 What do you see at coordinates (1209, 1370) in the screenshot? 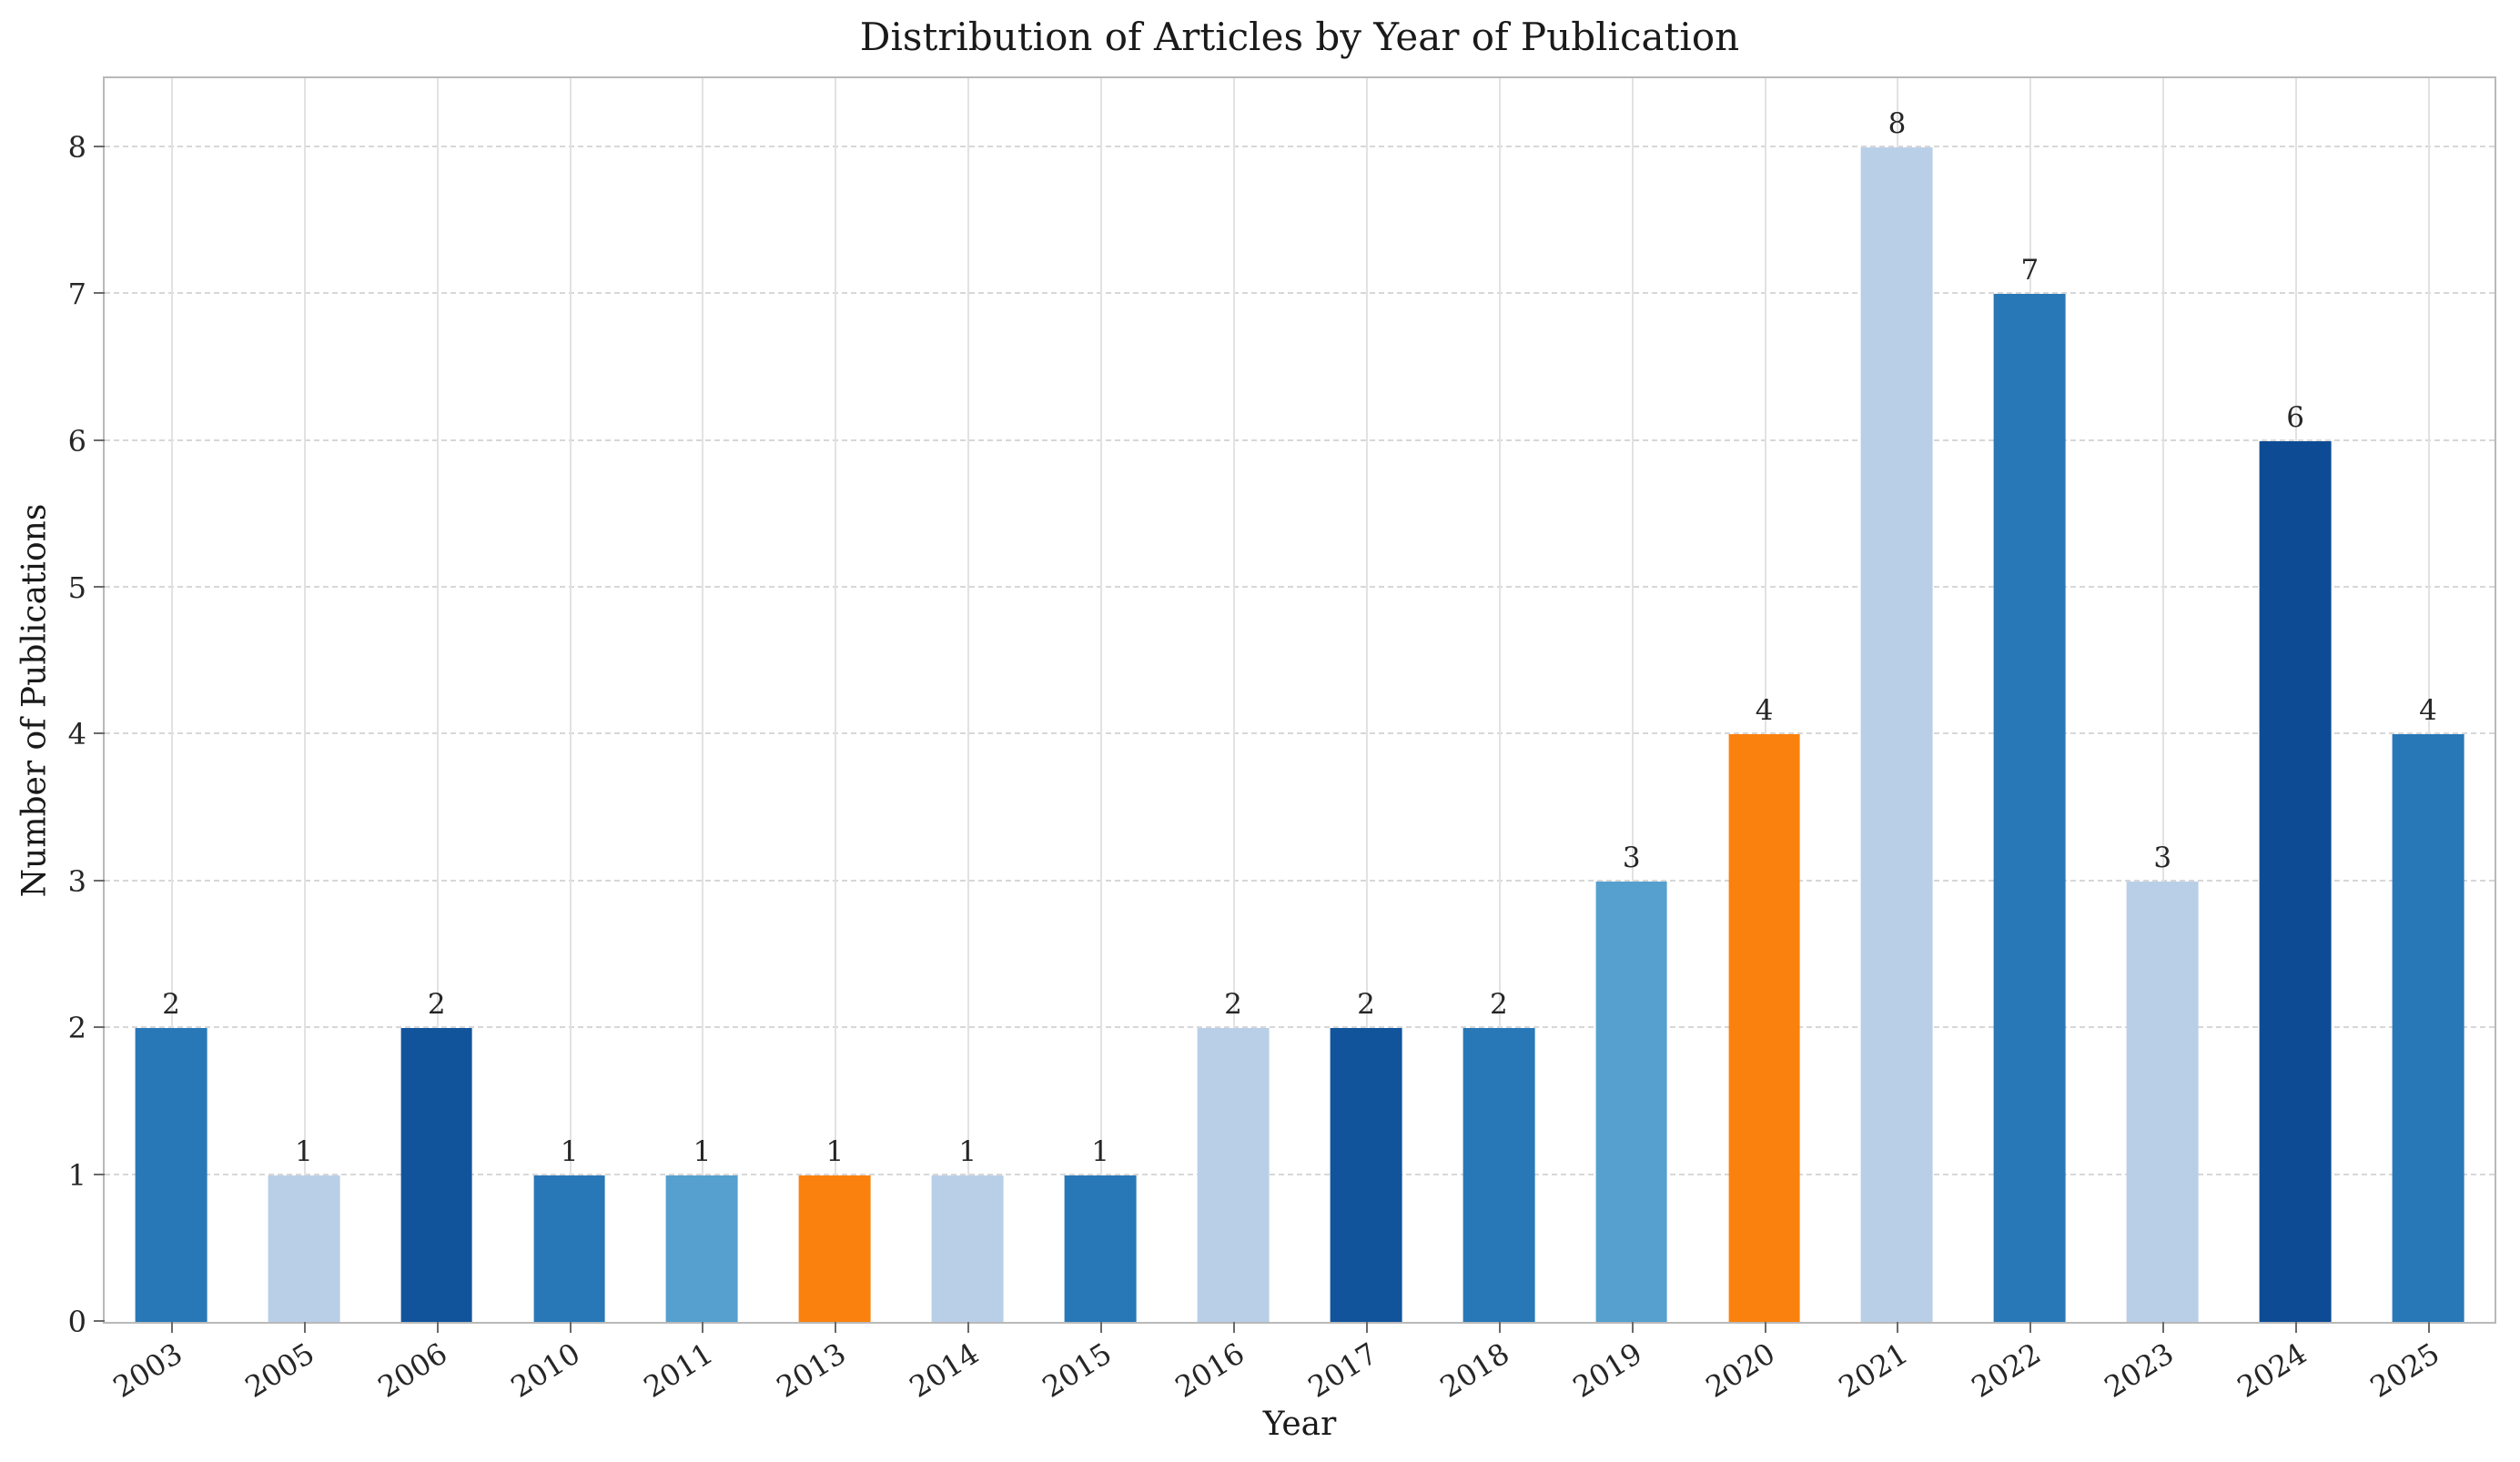
I see `x-tick-label: 2016` at bounding box center [1209, 1370].